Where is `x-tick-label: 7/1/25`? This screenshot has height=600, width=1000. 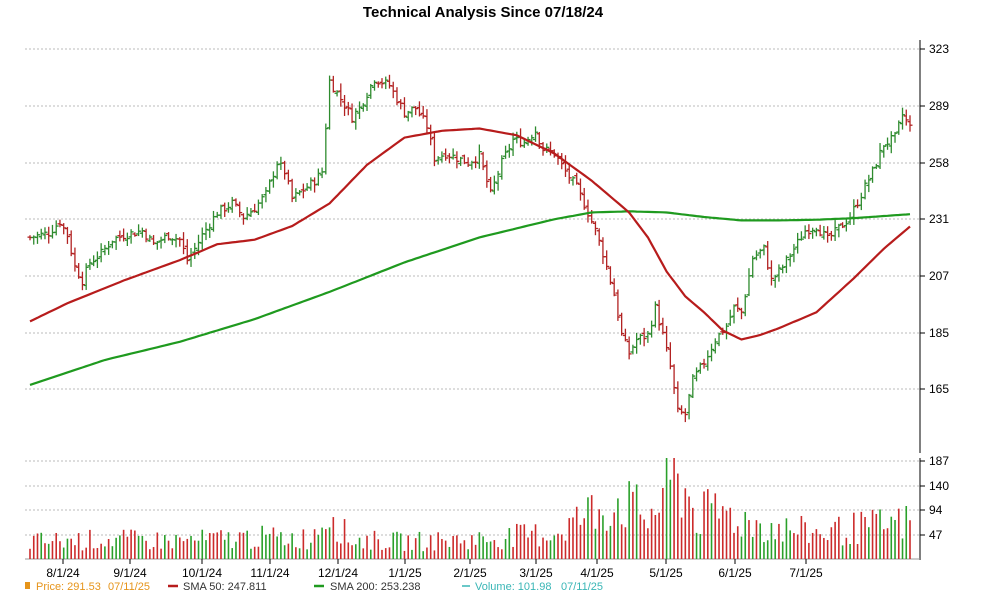
x-tick-label: 7/1/25 is located at coordinates (806, 573).